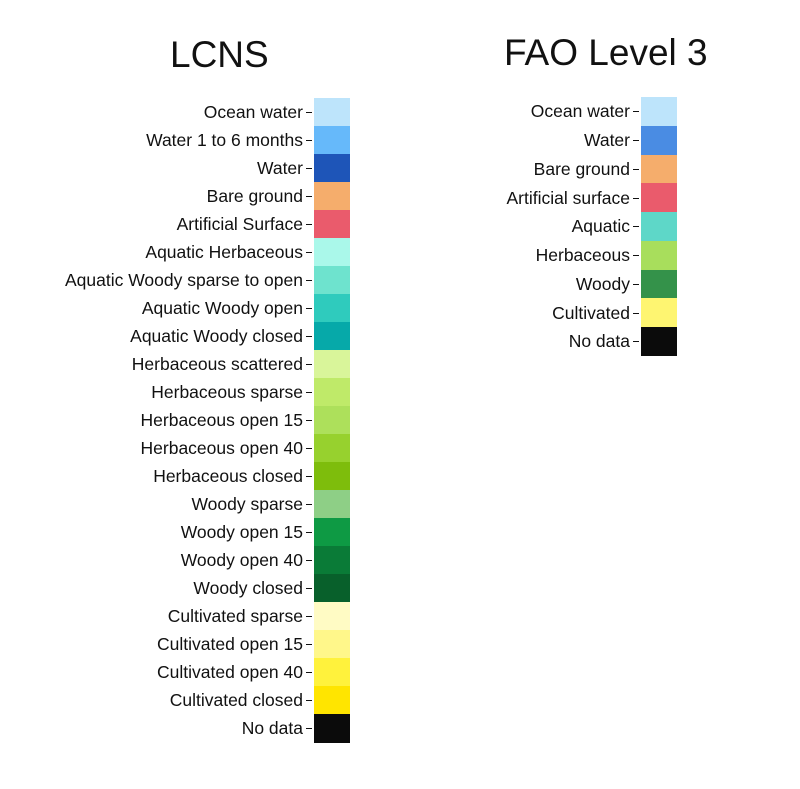  I want to click on lcns-cultivated-open-40-swatch, so click(332, 672).